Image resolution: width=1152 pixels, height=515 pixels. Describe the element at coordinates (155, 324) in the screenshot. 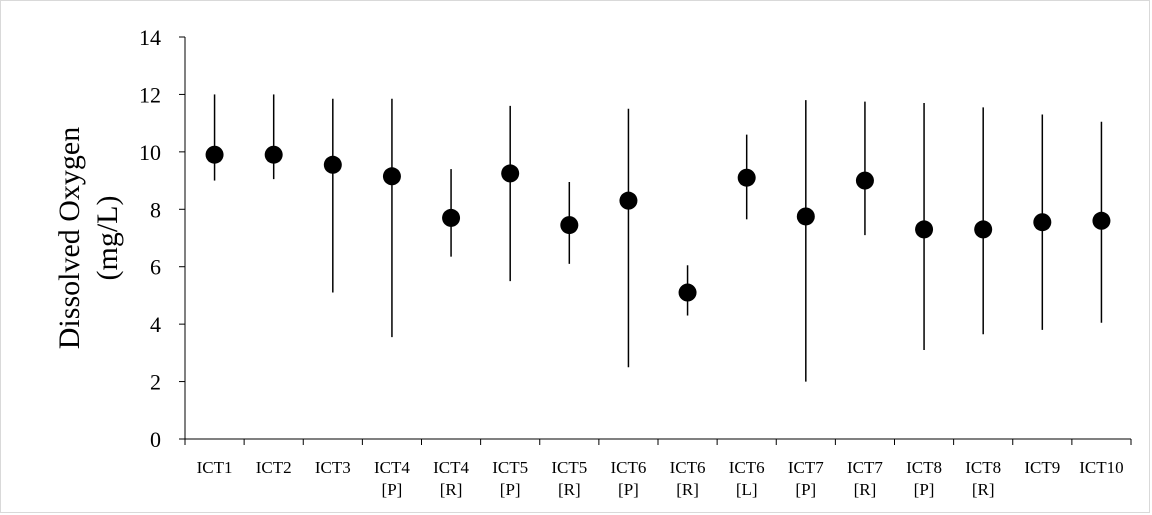

I see `y-tick-label: 4` at that location.